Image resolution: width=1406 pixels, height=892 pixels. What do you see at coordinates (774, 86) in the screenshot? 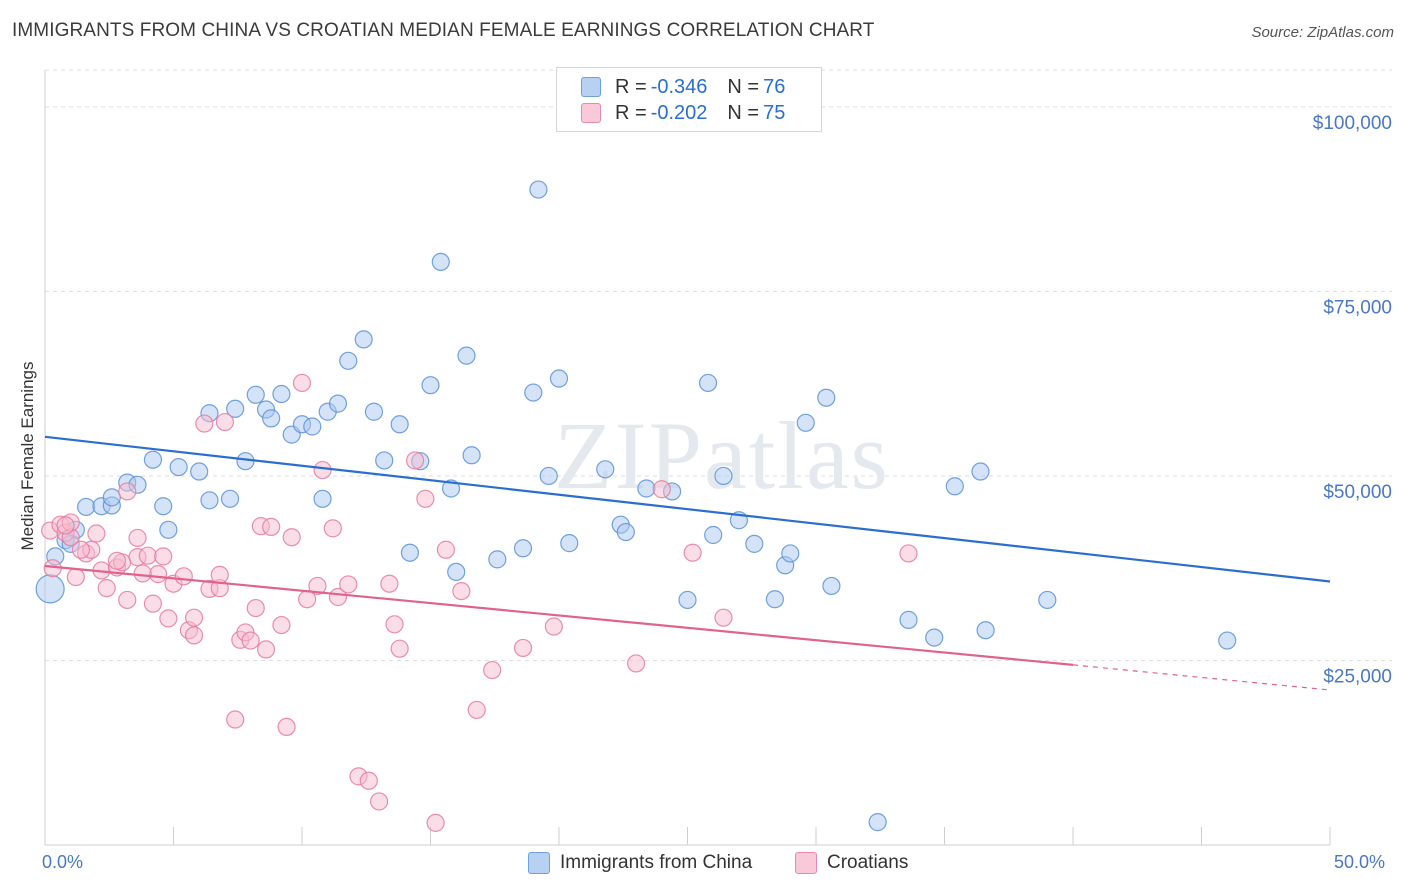
I see `legend-n-value: 76` at bounding box center [774, 86].